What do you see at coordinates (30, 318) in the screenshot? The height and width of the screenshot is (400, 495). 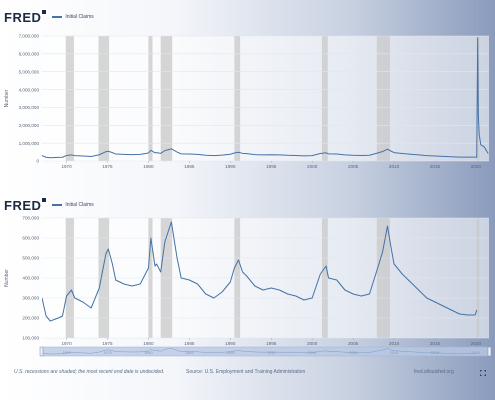 I see `y-tick-label: 200,000` at bounding box center [30, 318].